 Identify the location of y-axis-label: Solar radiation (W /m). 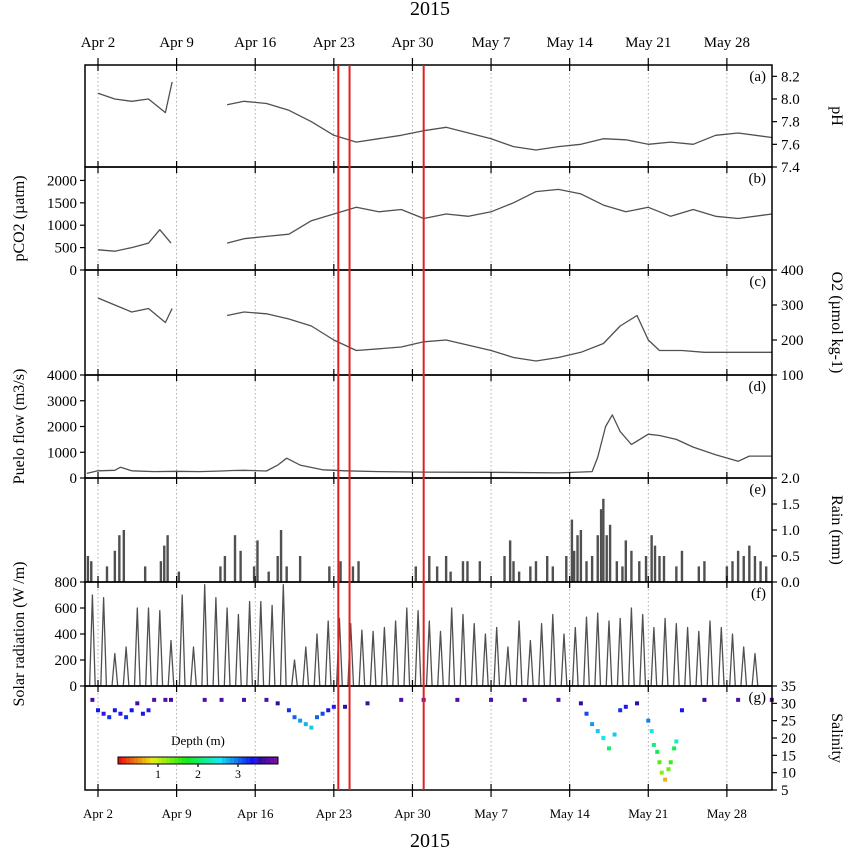
(19, 634).